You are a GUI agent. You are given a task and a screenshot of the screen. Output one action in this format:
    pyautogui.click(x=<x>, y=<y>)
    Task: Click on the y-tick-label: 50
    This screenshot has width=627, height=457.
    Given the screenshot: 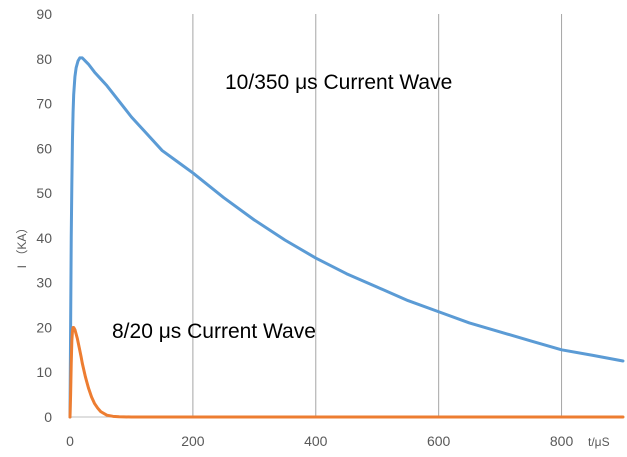 What is the action you would take?
    pyautogui.click(x=44, y=193)
    